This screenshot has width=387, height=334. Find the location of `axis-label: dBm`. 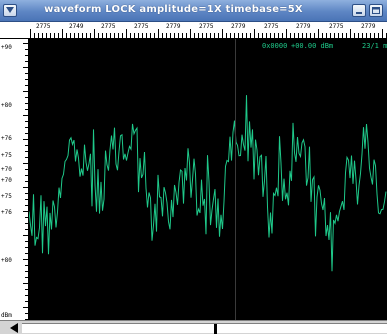

axis-label: dBm is located at coordinates (6, 315).